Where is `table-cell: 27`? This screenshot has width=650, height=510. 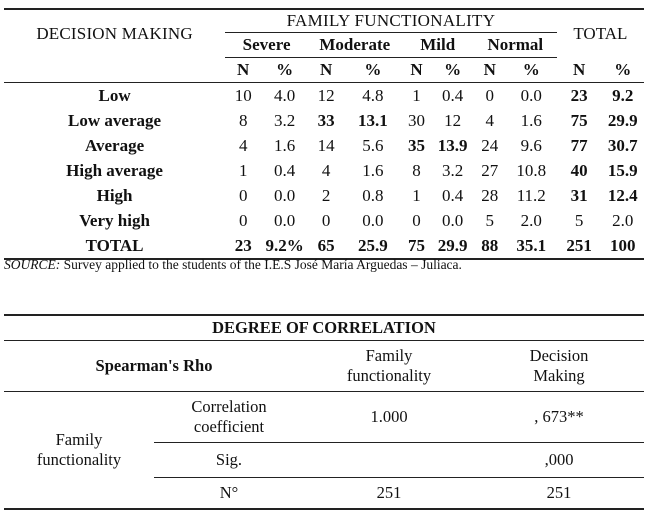
table-cell: 27 is located at coordinates (490, 170).